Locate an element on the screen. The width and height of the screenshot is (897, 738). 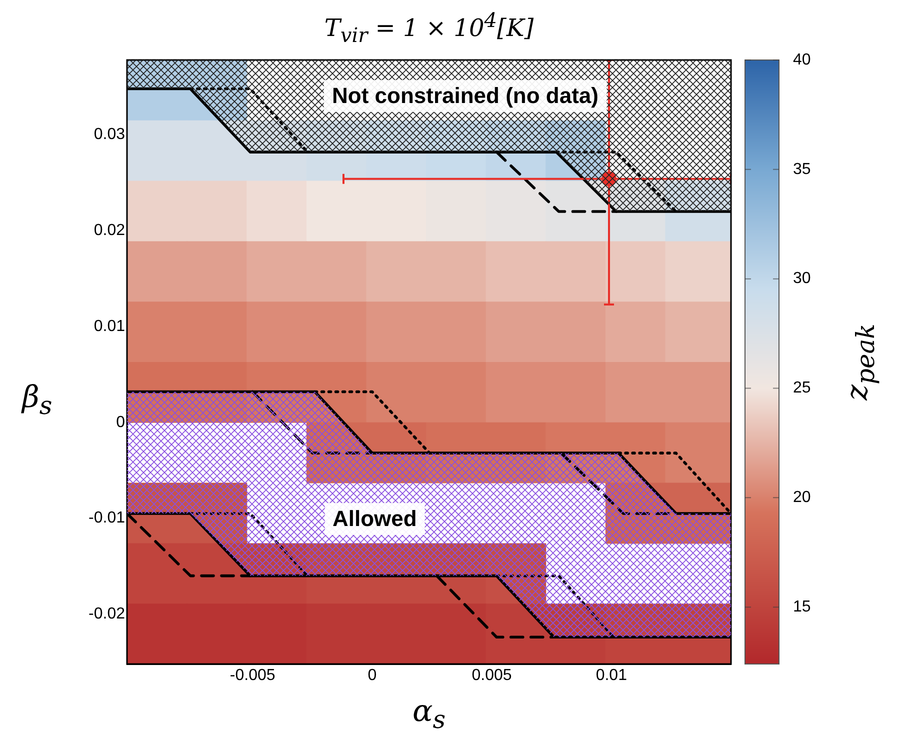
x-tick-label: 0.005 is located at coordinates (492, 675).